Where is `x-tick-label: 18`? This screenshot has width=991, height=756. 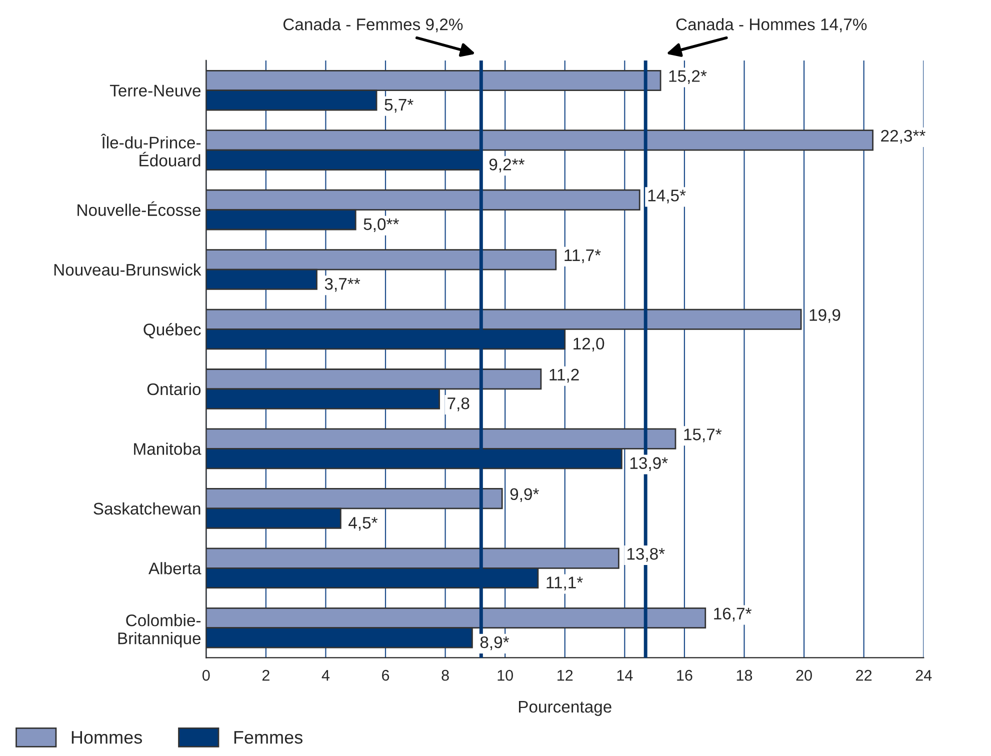 x-tick-label: 18 is located at coordinates (744, 675).